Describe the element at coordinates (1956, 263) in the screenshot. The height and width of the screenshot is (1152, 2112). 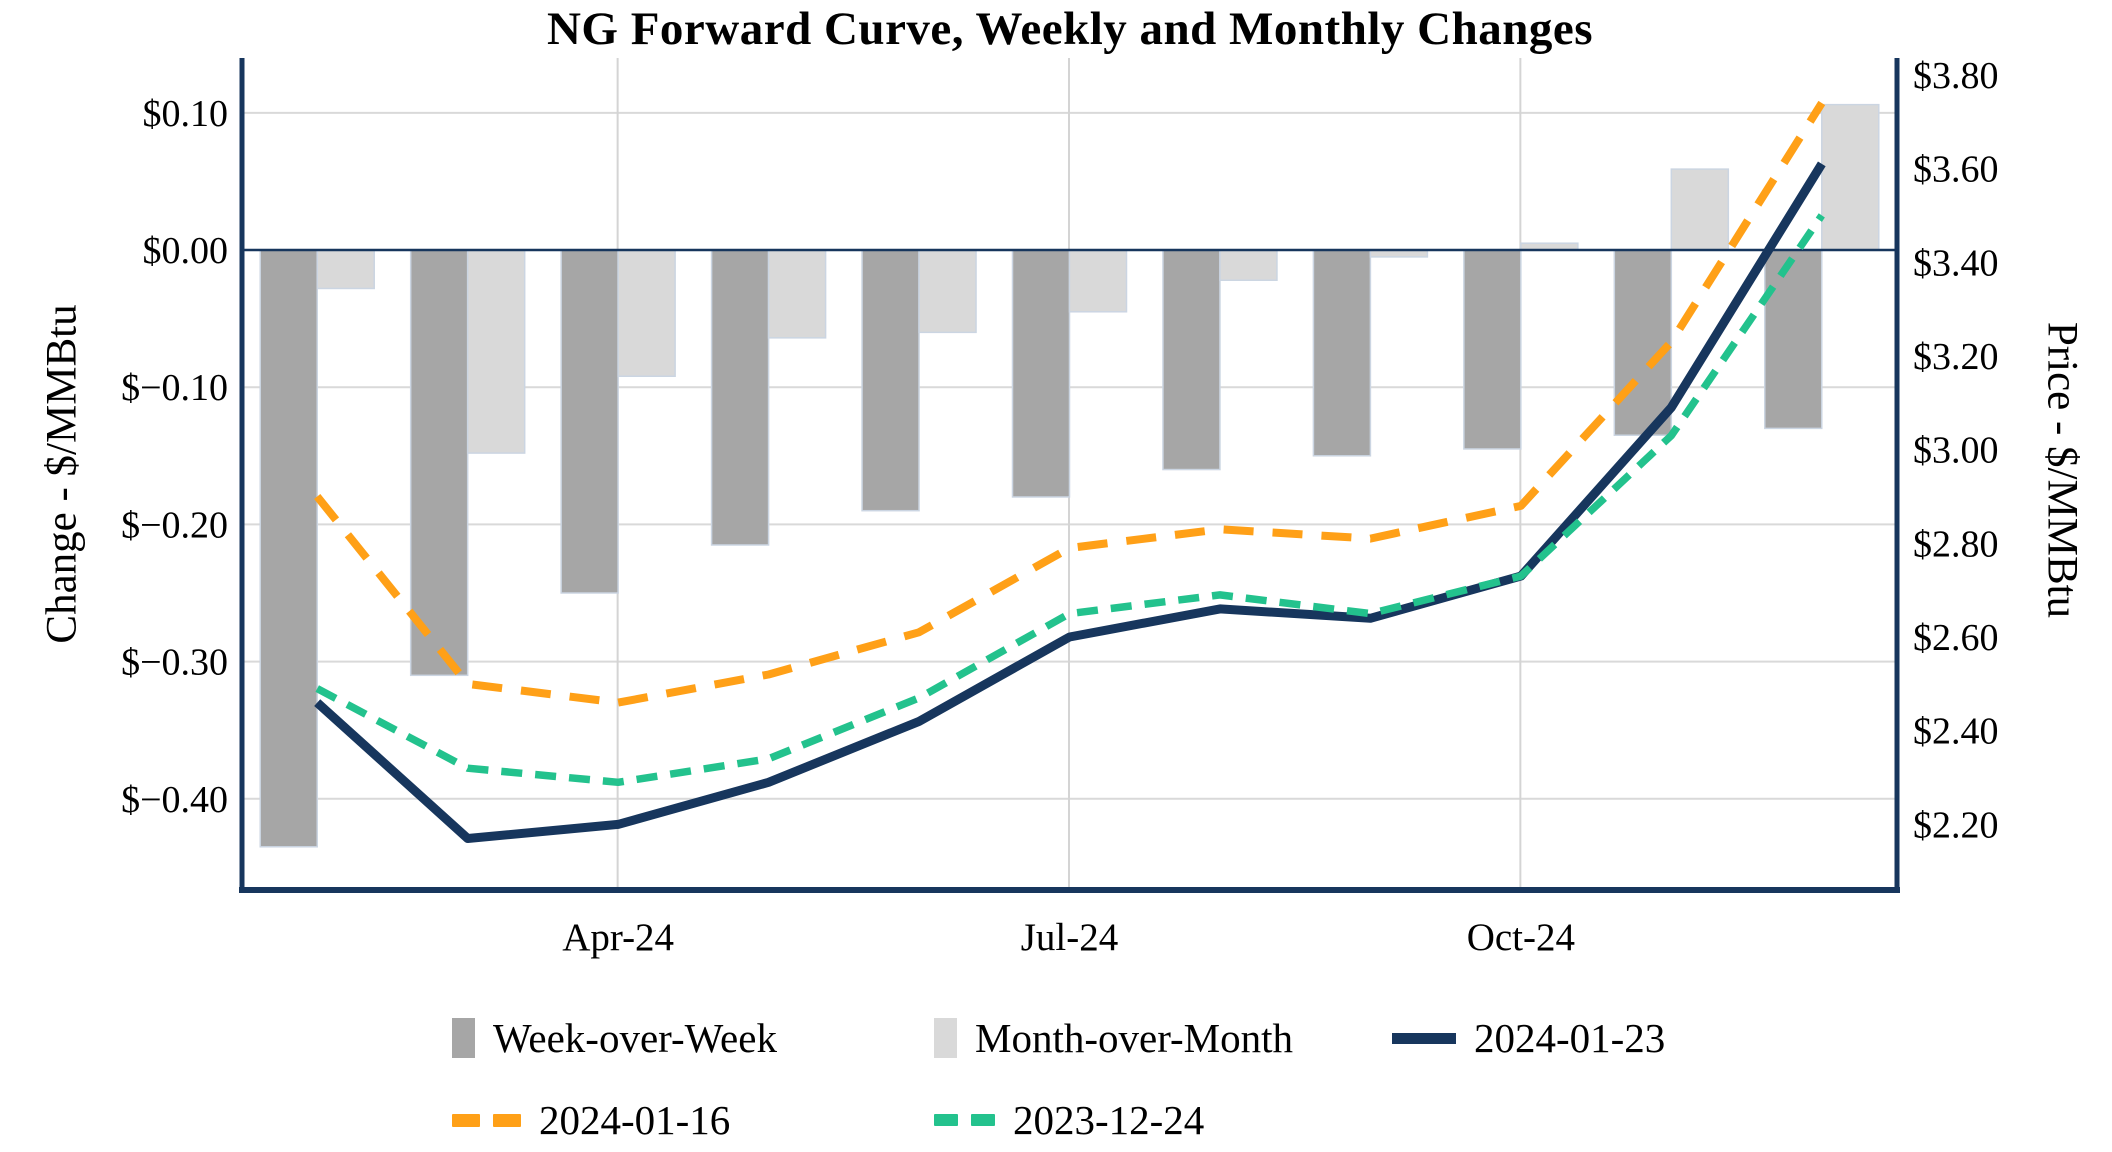
I see `right-axis-tick-label: $3.40` at that location.